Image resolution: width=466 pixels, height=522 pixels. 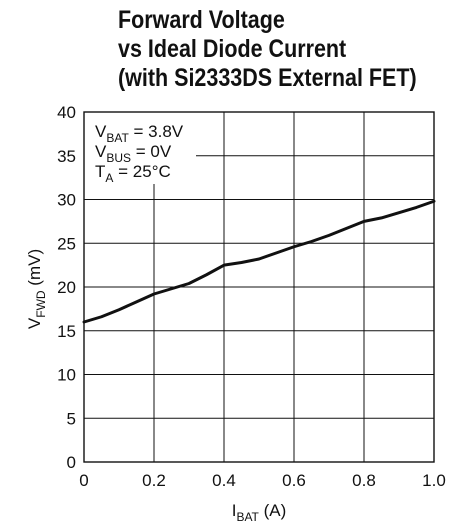 What do you see at coordinates (66, 156) in the screenshot?
I see `y-tick-label: 35` at bounding box center [66, 156].